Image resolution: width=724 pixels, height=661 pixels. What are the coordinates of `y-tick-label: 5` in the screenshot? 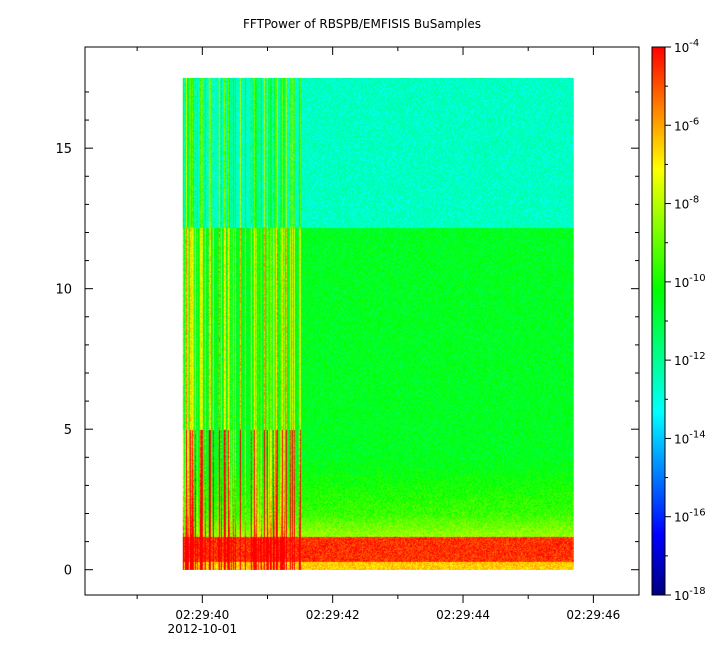 It's located at (68, 430).